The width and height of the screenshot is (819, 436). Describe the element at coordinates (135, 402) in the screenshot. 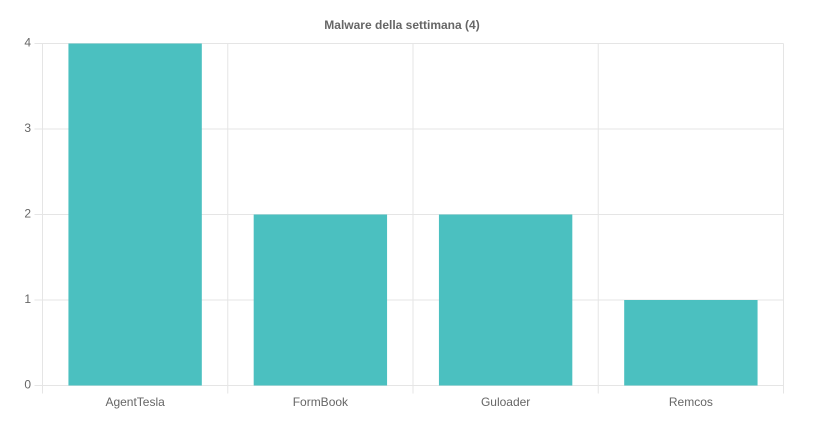

I see `x-tick-label: AgentTesla` at that location.